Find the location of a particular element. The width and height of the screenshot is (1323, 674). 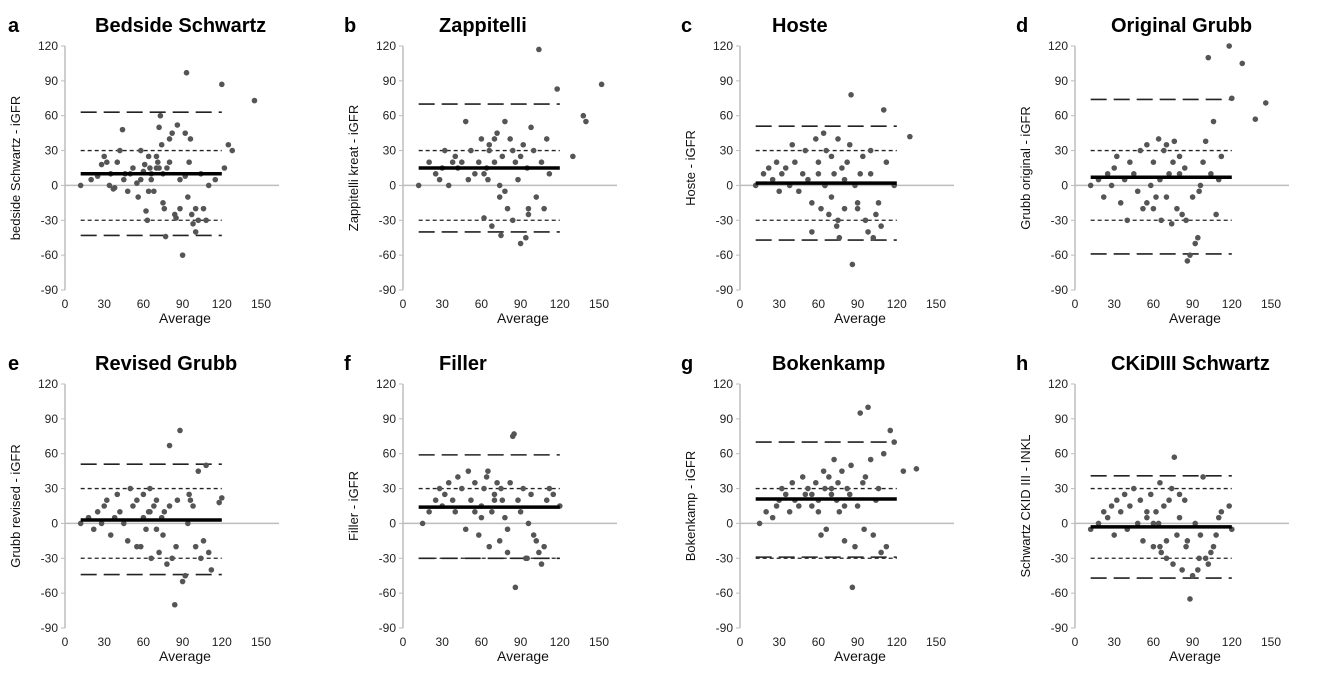

chart-title: Bokenkamp is located at coordinates (828, 364).